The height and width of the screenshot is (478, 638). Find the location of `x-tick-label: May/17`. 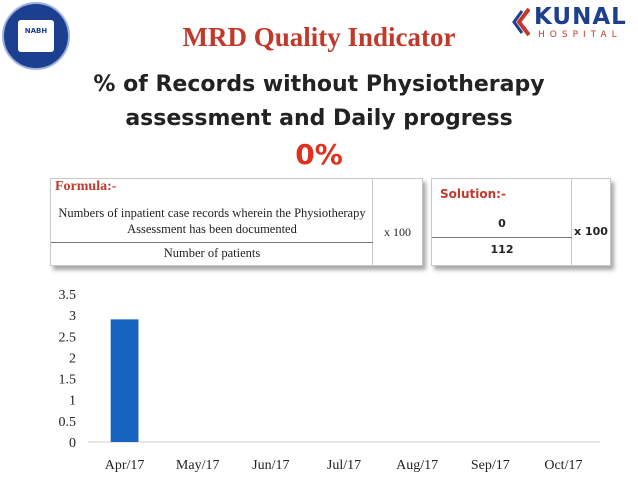

x-tick-label: May/17 is located at coordinates (198, 465).